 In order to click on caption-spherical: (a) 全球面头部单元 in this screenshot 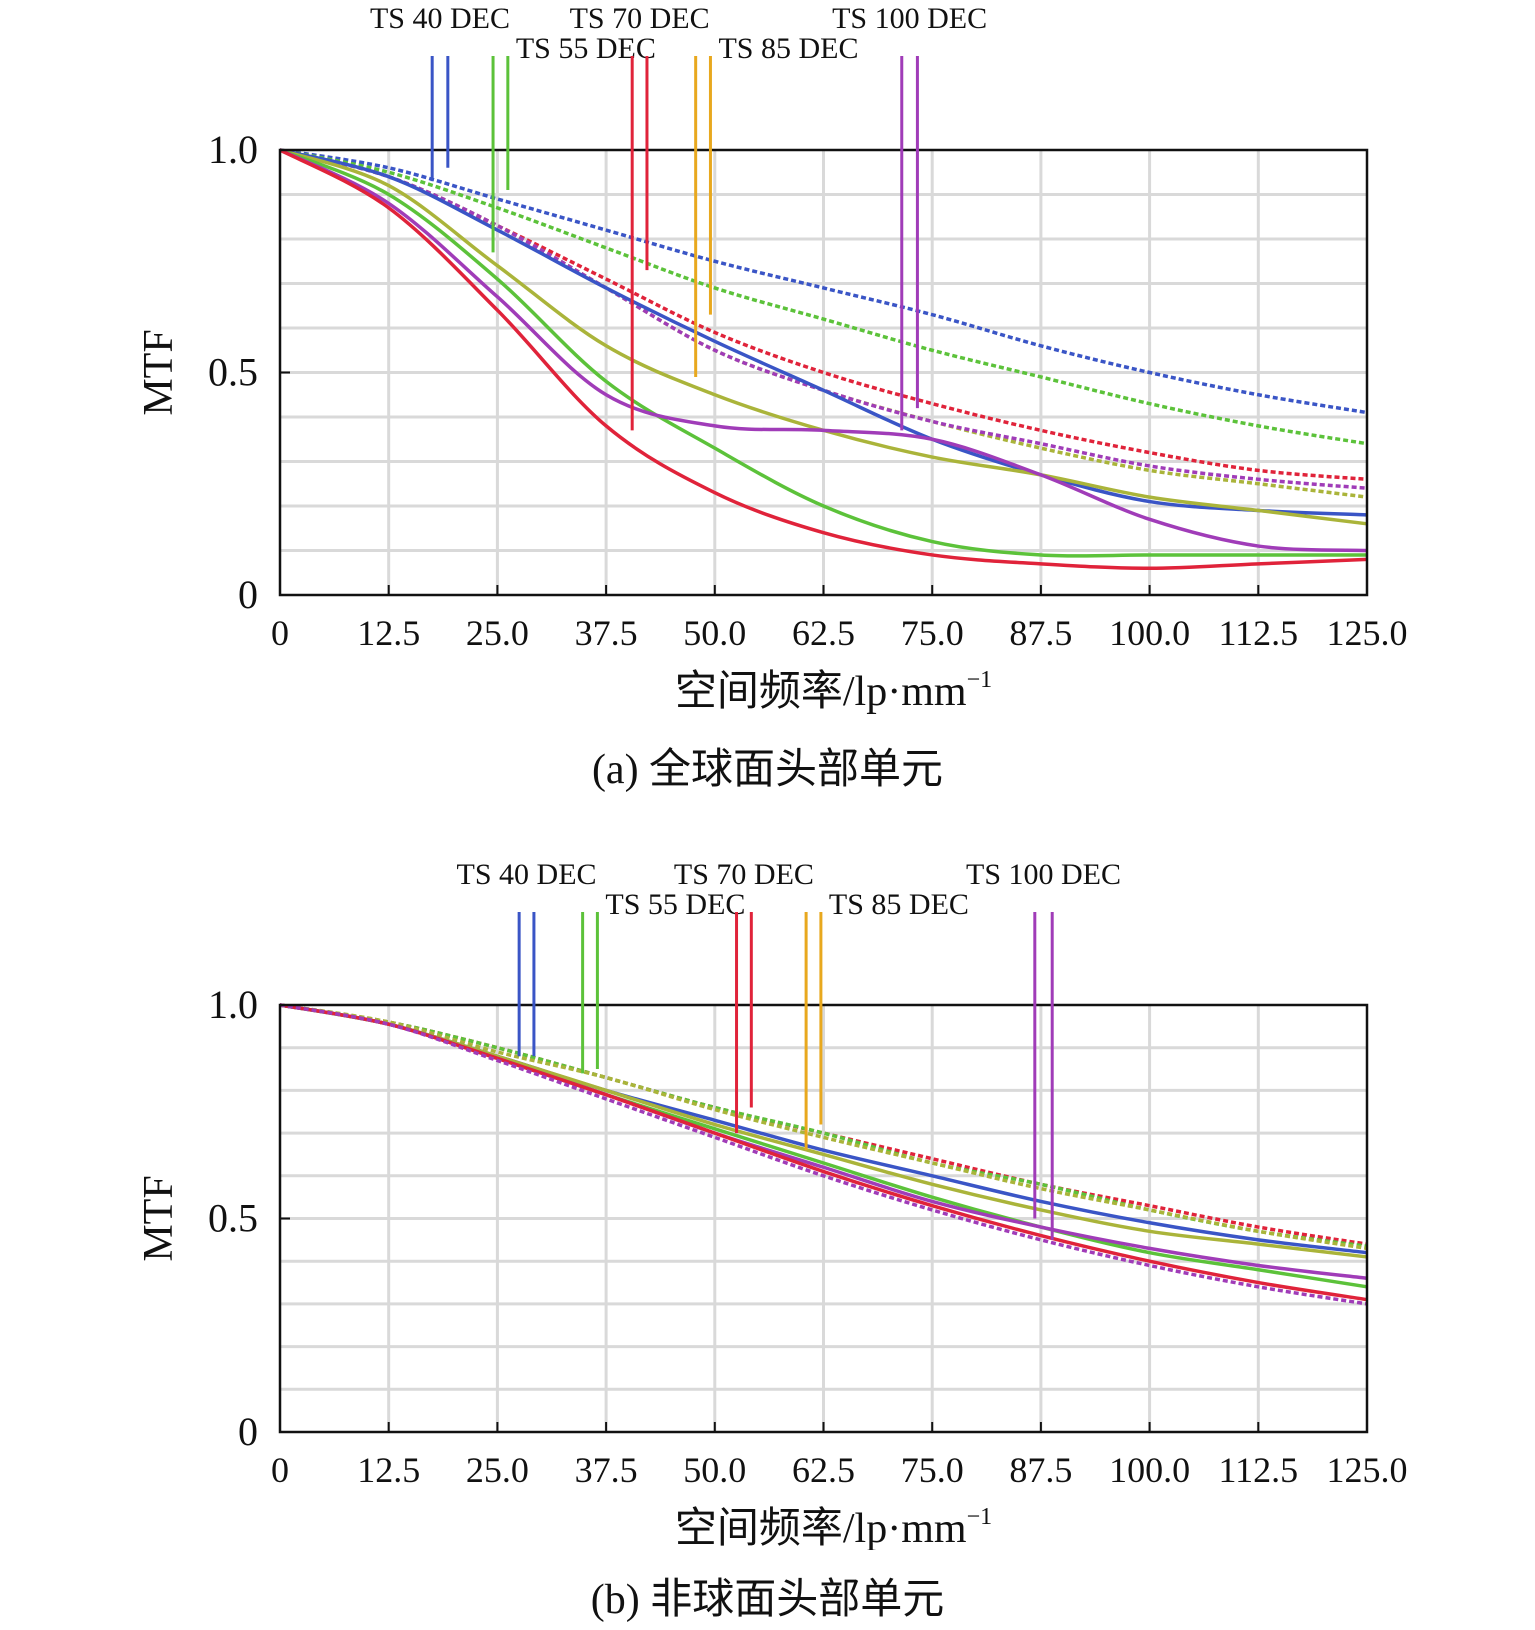, I will do `click(767, 770)`.